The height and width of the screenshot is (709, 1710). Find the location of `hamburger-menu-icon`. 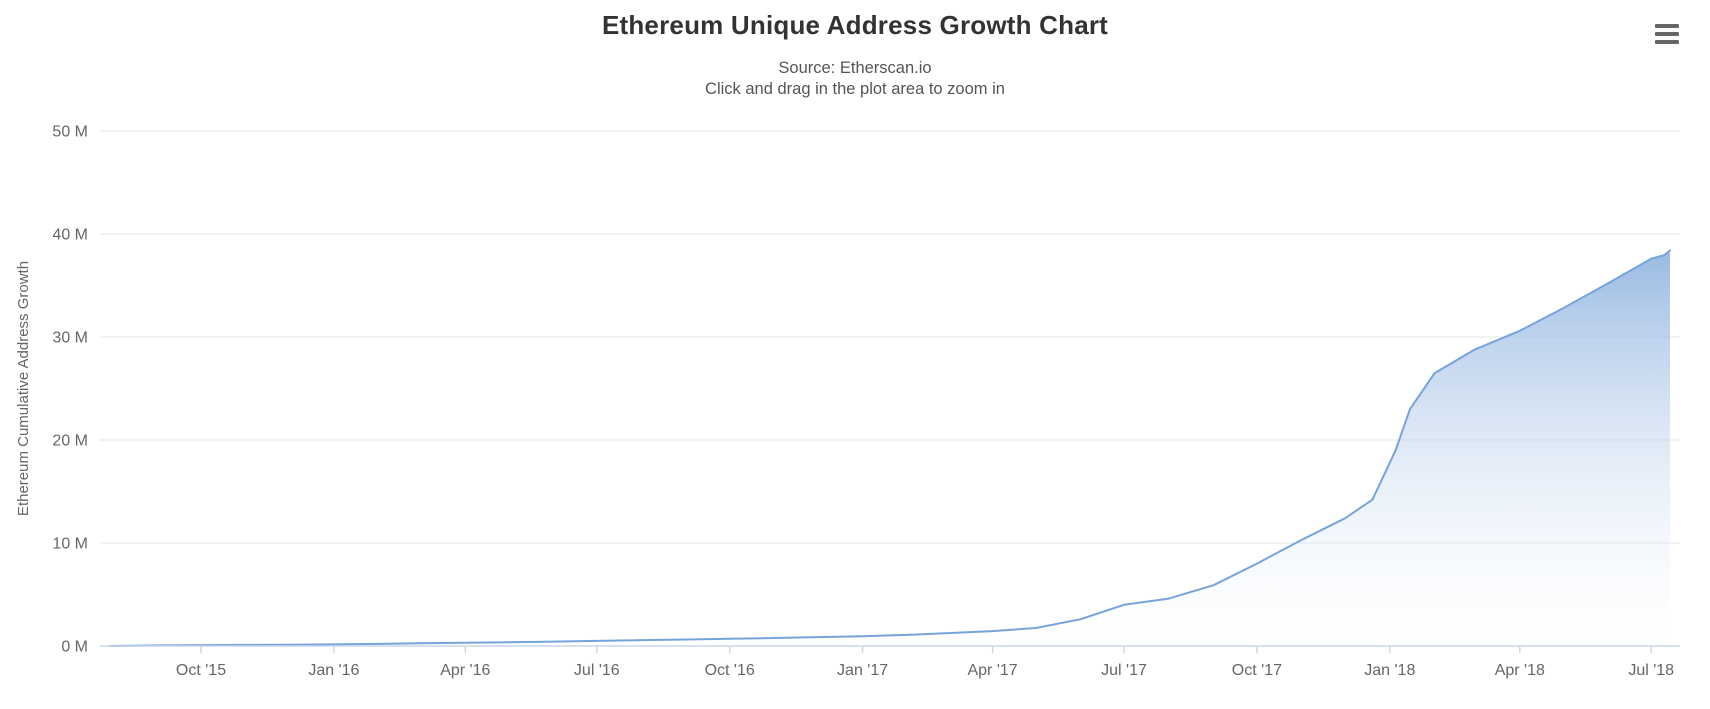

hamburger-menu-icon is located at coordinates (1667, 34).